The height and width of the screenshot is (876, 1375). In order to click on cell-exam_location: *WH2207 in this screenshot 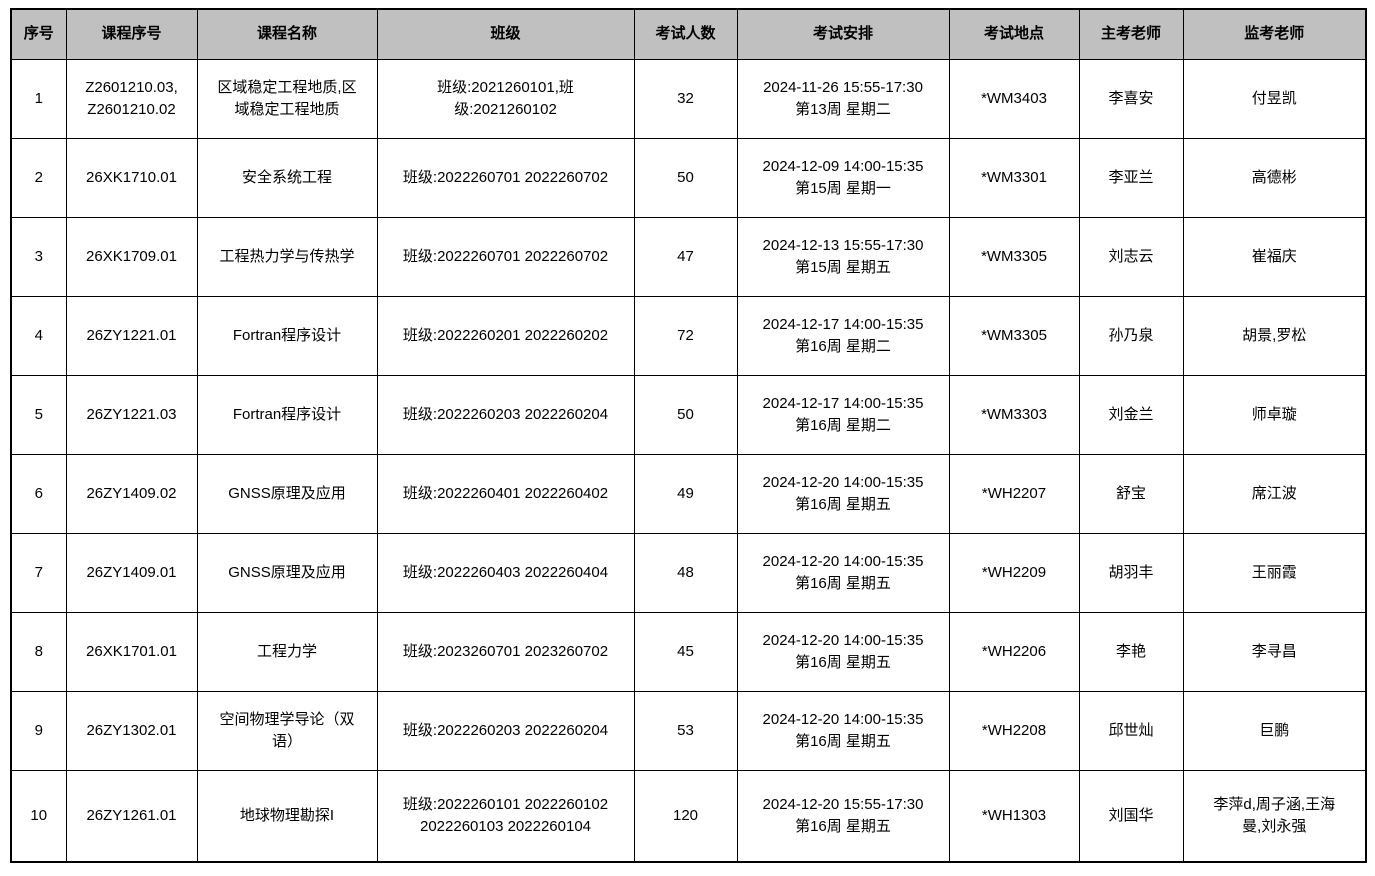, I will do `click(1014, 493)`.